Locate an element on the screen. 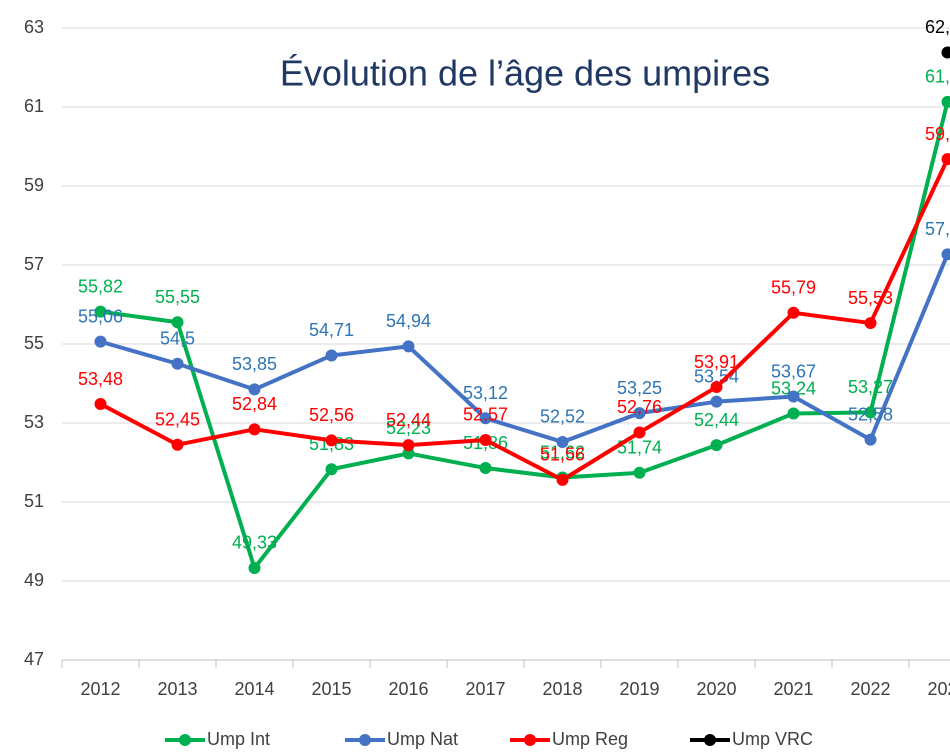  data-label: 59,68 is located at coordinates (937, 134).